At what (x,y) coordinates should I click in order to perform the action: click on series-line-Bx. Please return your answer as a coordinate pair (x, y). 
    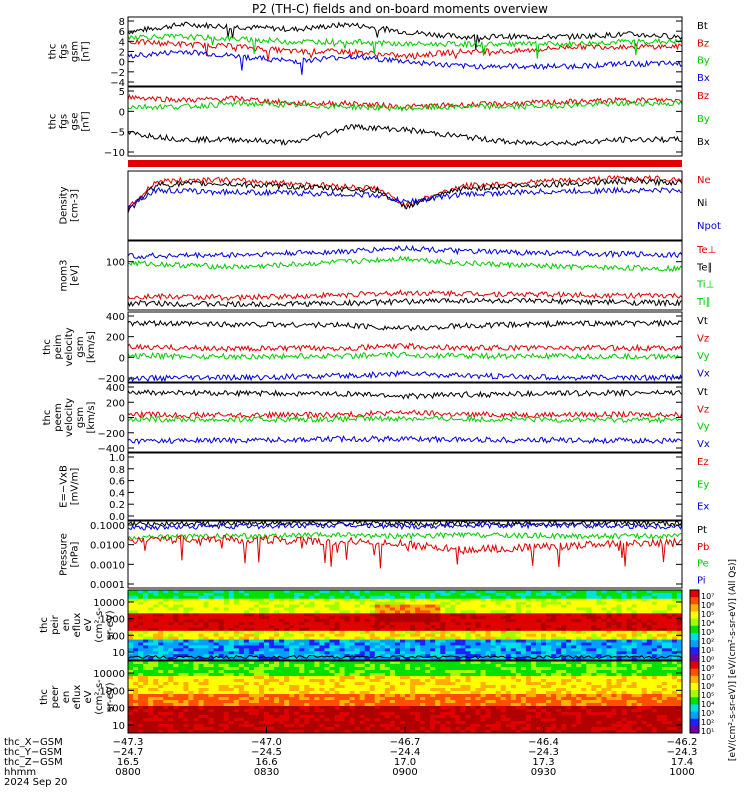
    Looking at the image, I should click on (405, 62).